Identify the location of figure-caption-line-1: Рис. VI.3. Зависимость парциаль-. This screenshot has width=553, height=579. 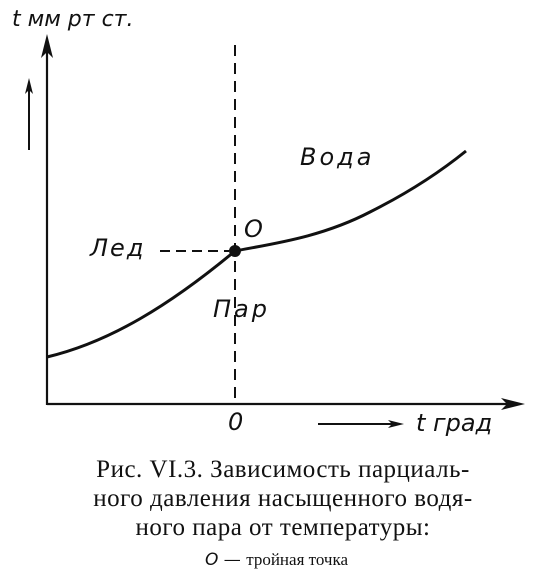
(283, 469).